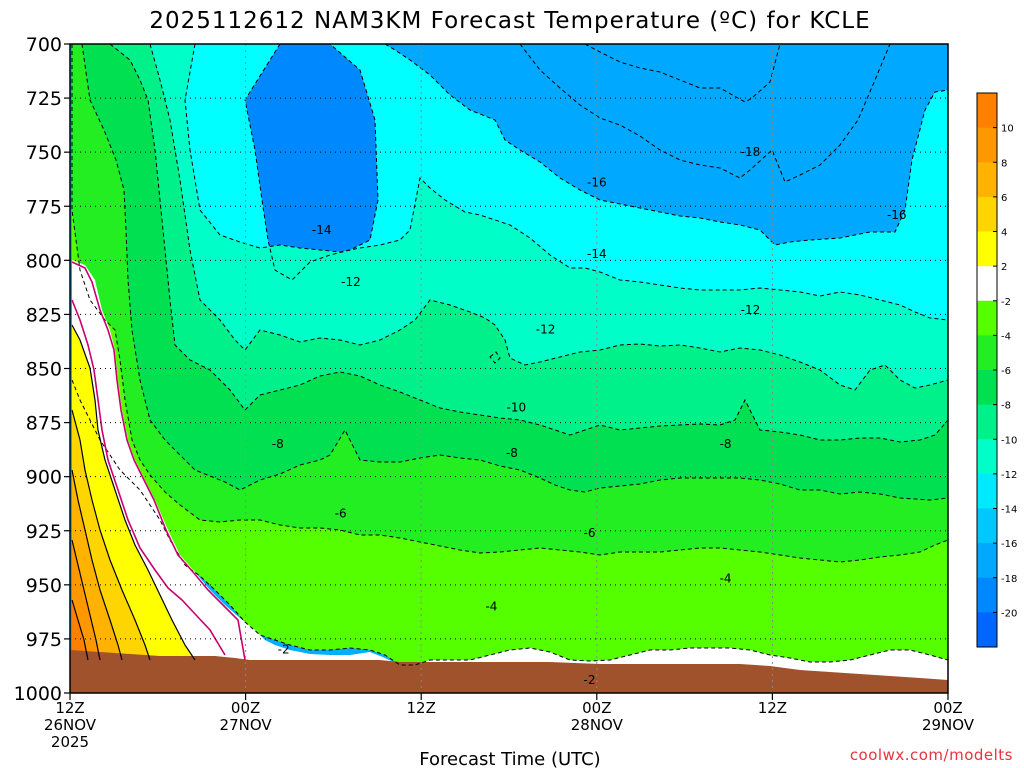 Image resolution: width=1024 pixels, height=768 pixels. I want to click on isotherm-minus-12-island, so click(495, 357).